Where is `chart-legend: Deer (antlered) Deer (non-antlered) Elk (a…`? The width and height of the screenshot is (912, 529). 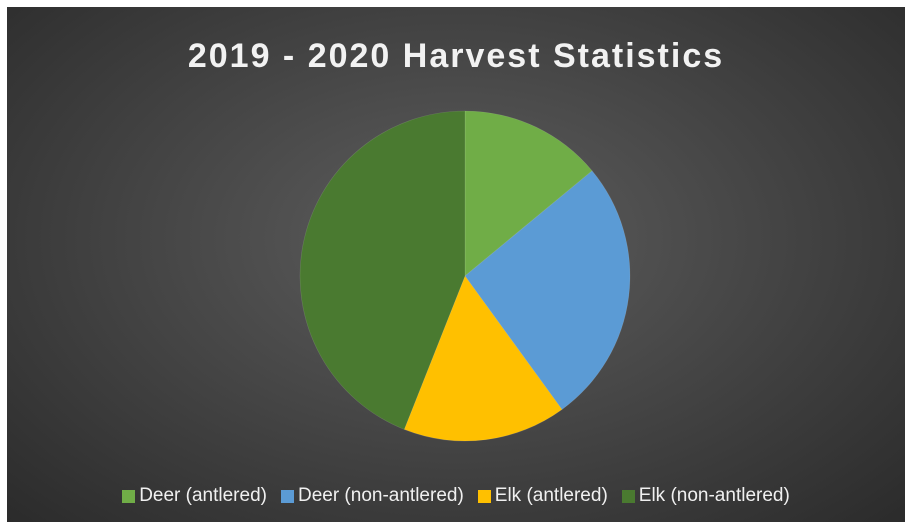
chart-legend: Deer (antlered) Deer (non-antlered) Elk (a… is located at coordinates (456, 496).